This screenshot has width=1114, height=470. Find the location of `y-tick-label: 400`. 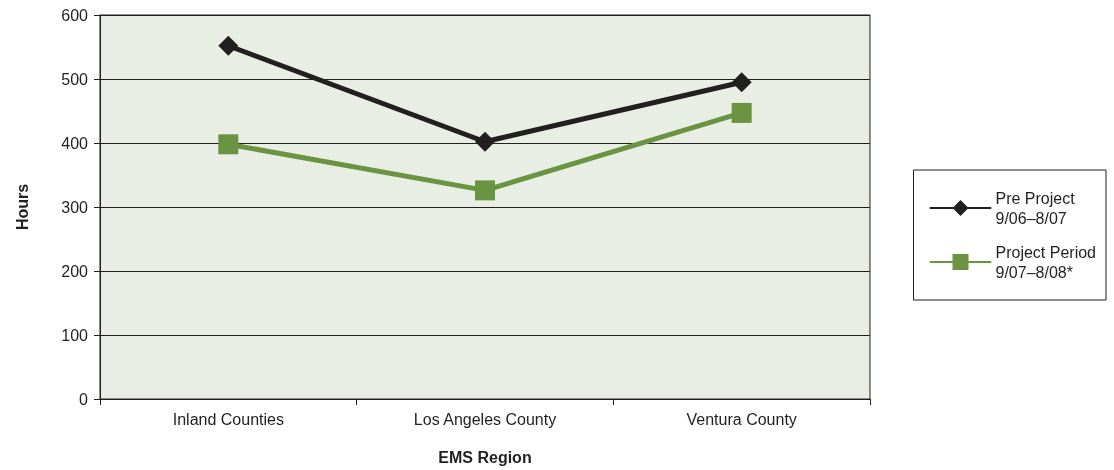

y-tick-label: 400 is located at coordinates (75, 143).